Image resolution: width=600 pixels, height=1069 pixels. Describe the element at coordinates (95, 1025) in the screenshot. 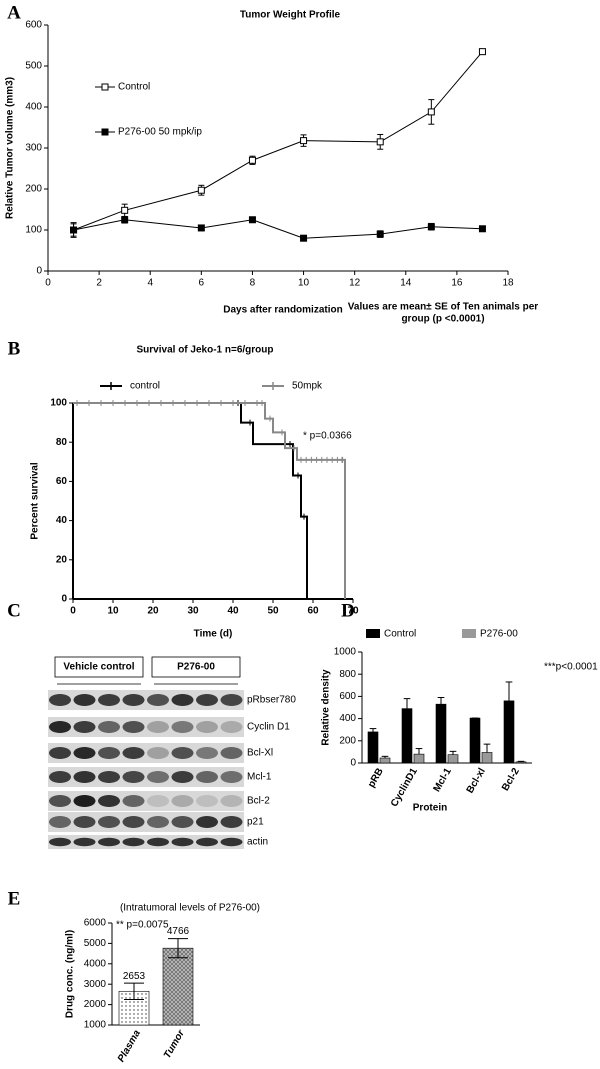

I see `y-tick-label: 1000` at that location.